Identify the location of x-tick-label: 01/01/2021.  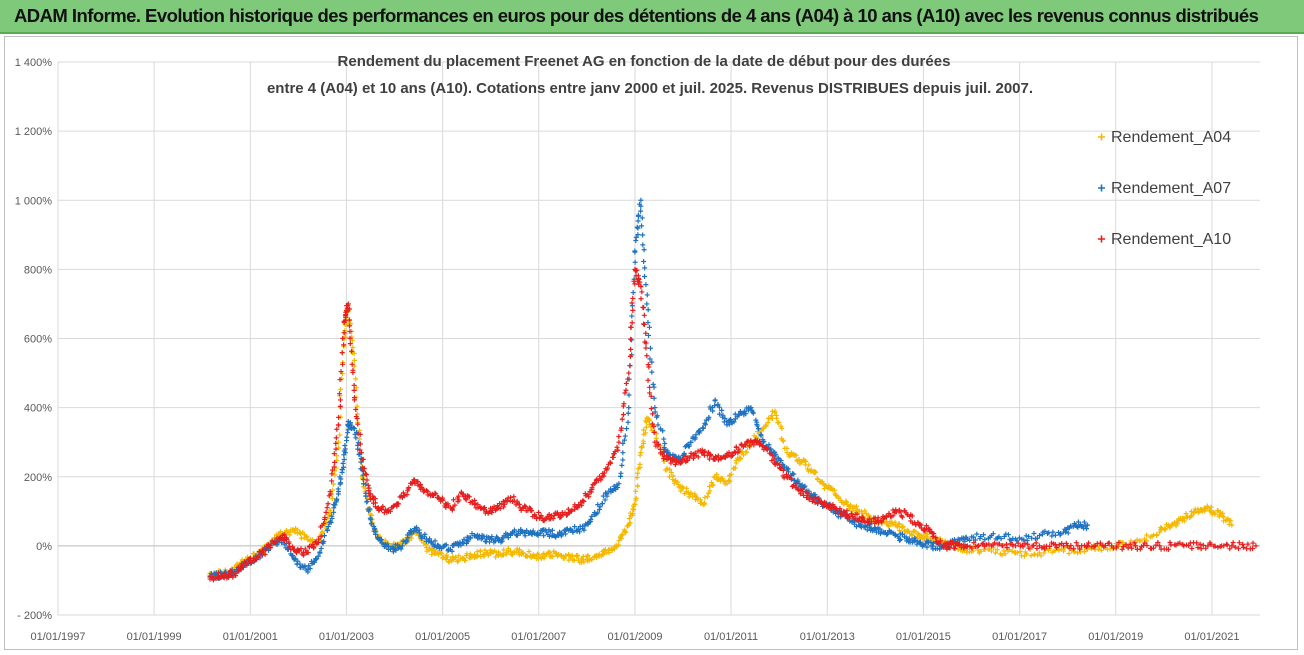
(1211, 637).